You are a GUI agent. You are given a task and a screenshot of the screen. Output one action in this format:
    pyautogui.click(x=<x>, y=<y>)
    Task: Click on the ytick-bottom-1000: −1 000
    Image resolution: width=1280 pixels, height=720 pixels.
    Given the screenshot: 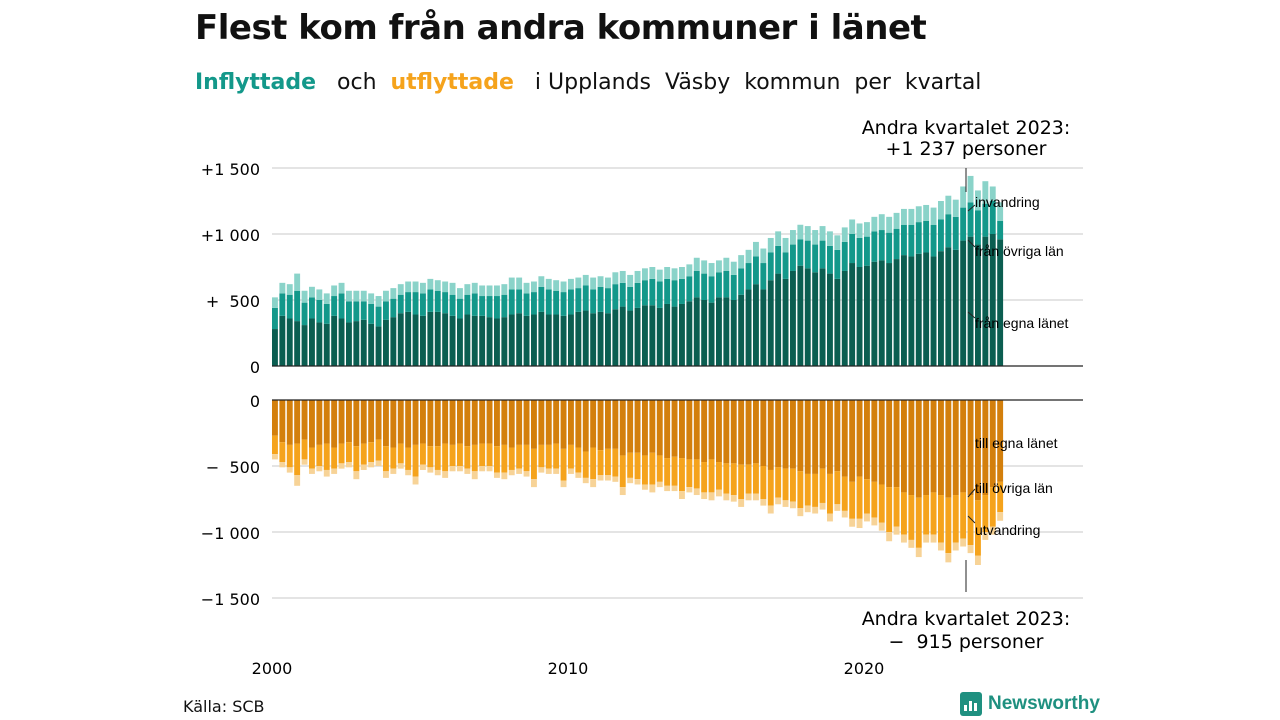 What is the action you would take?
    pyautogui.click(x=230, y=533)
    